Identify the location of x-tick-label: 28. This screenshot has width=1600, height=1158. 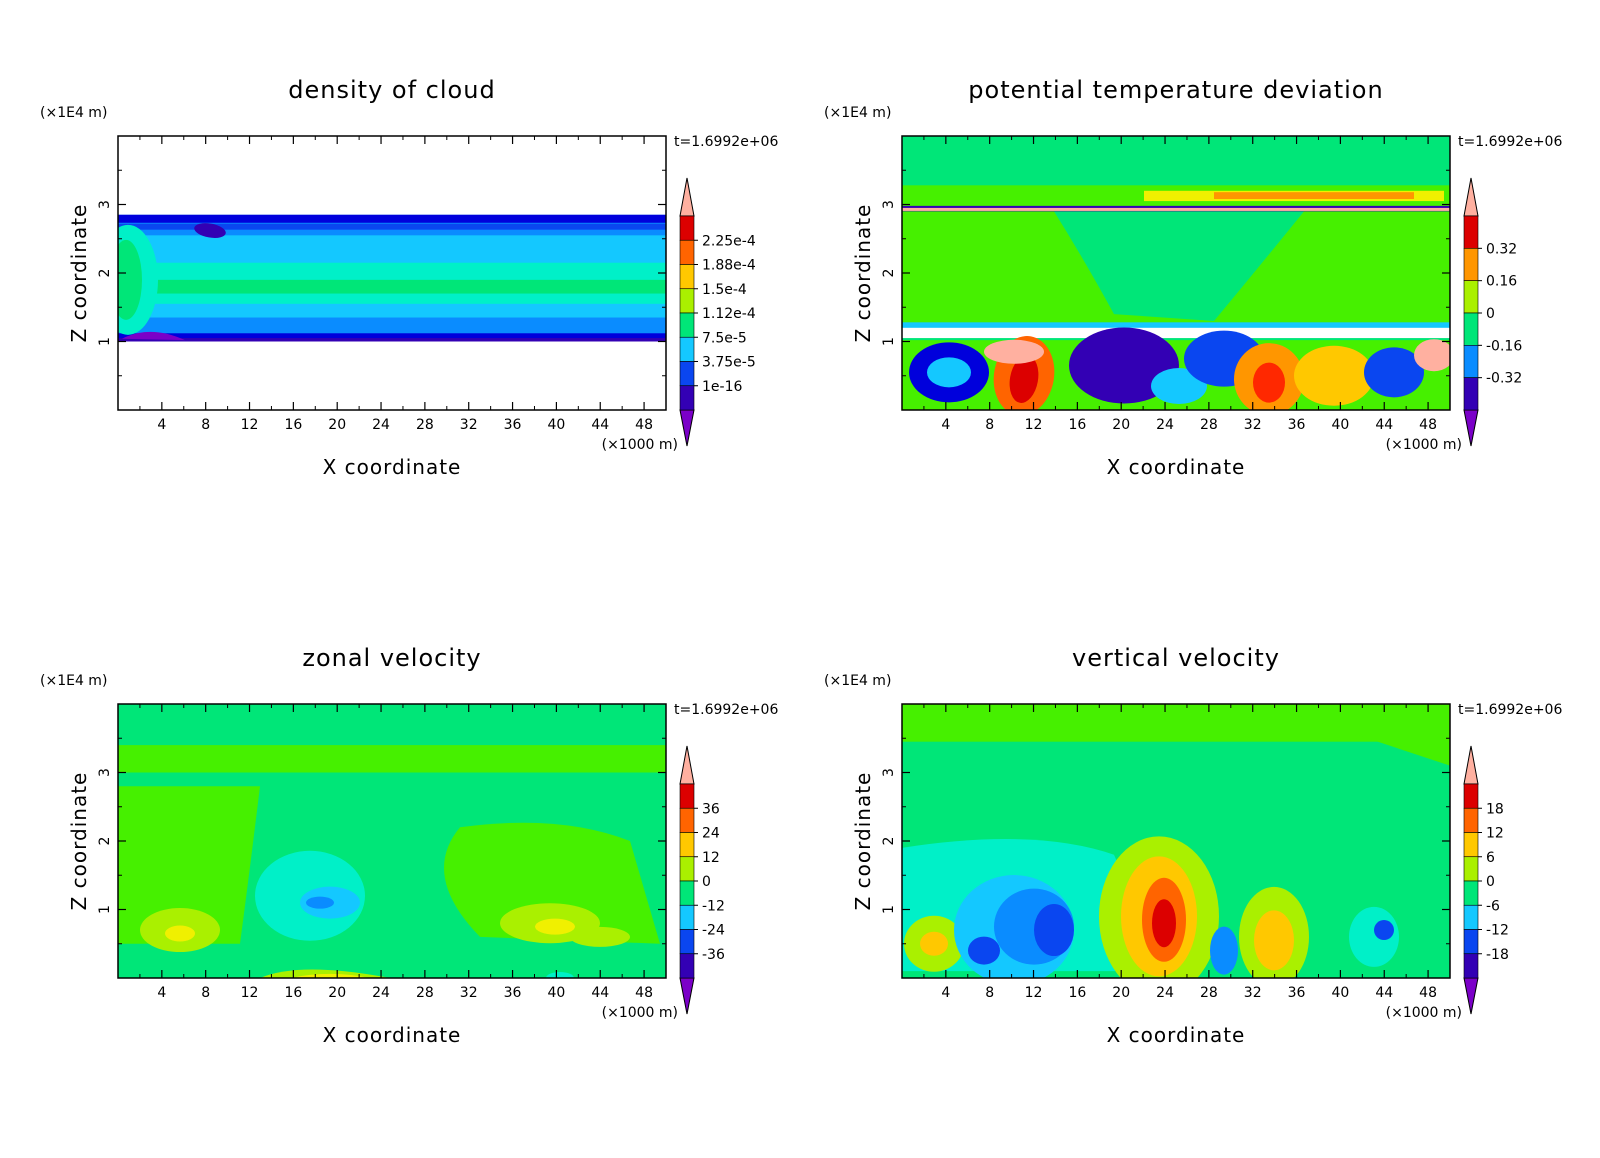
(425, 993).